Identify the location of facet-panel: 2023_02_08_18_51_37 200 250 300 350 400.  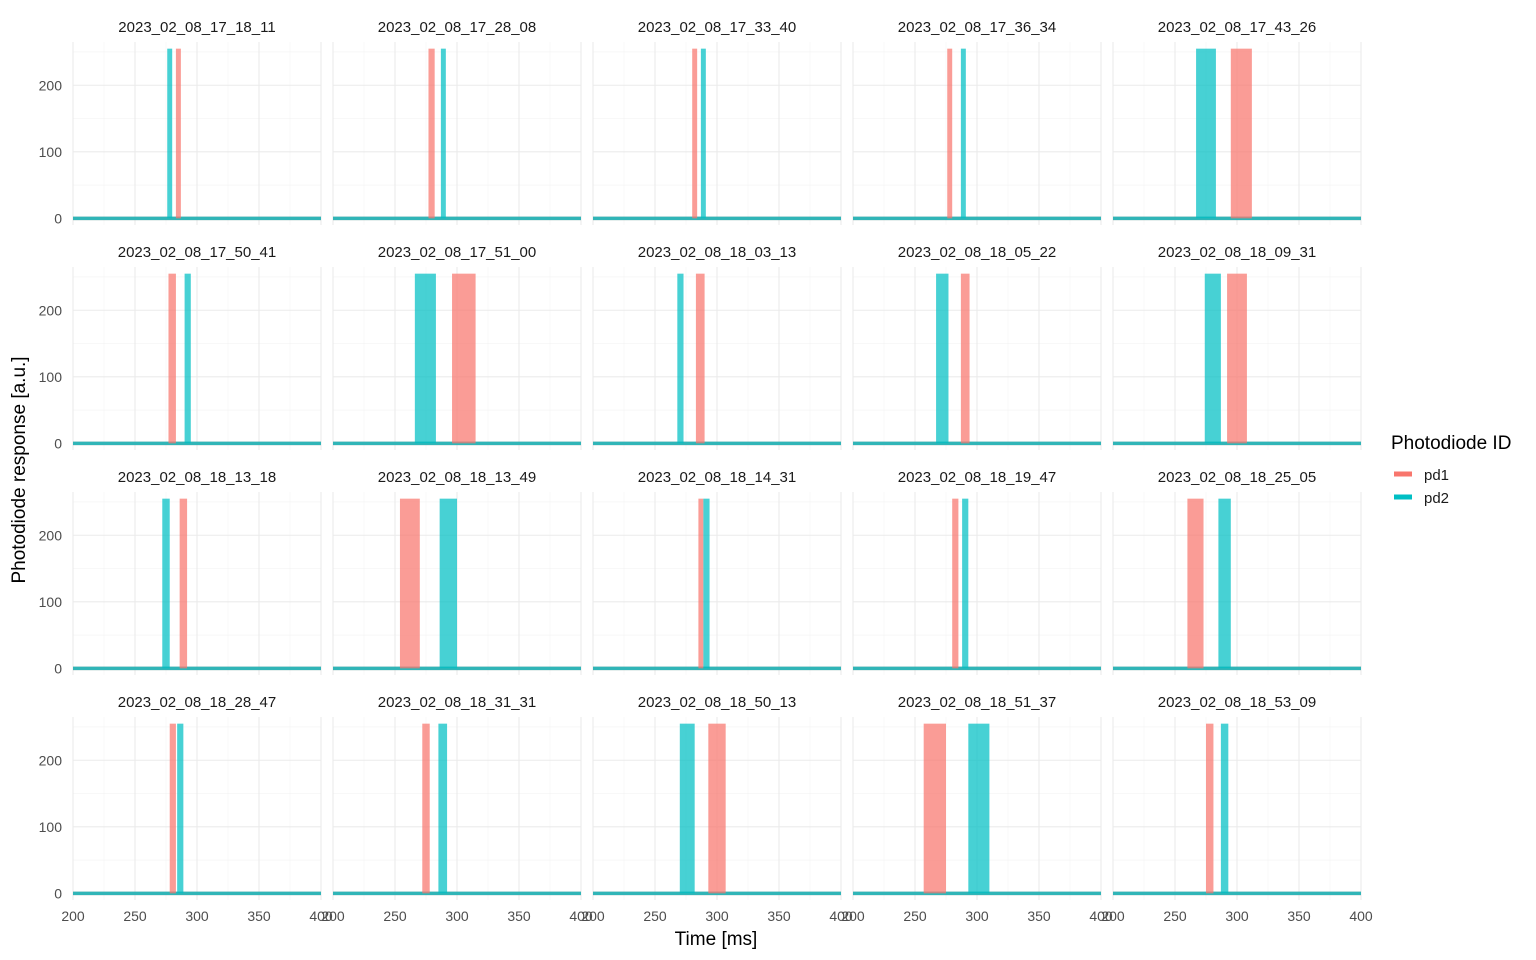
(977, 809).